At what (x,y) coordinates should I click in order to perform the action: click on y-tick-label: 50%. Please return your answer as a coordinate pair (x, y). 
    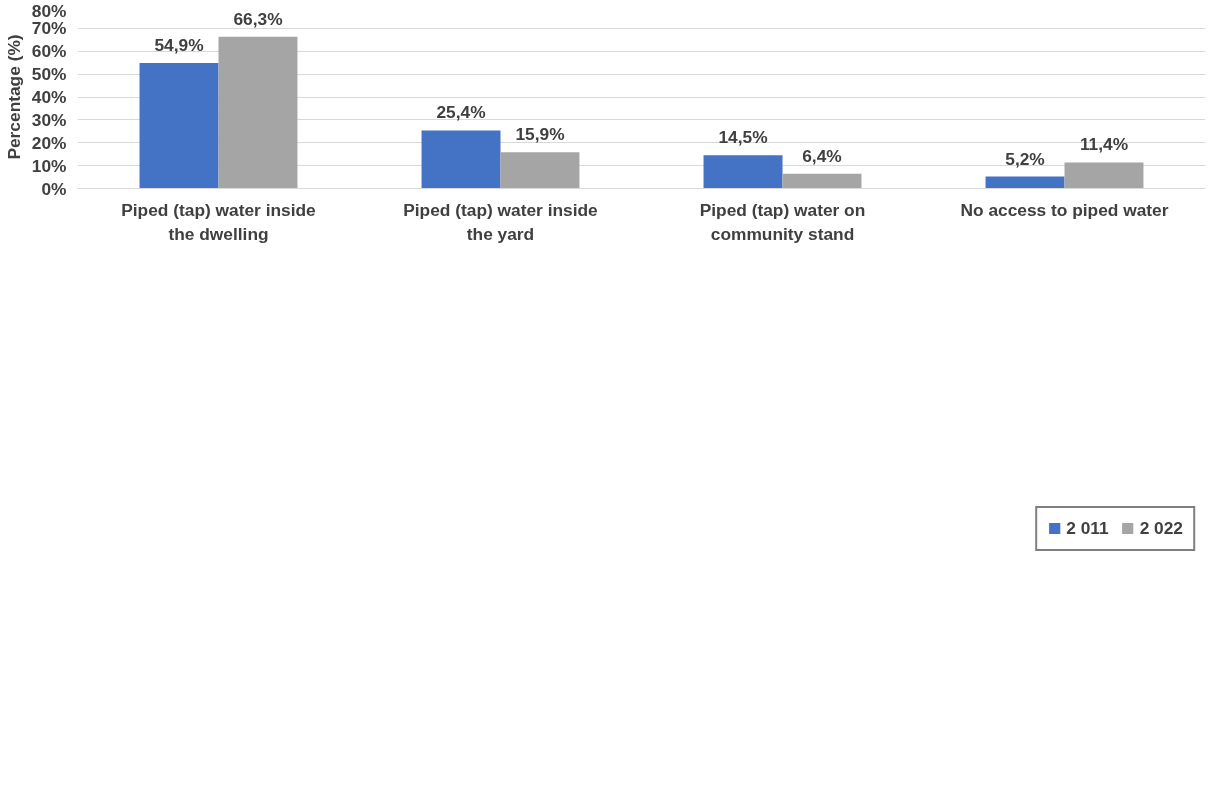
    Looking at the image, I should click on (49, 74).